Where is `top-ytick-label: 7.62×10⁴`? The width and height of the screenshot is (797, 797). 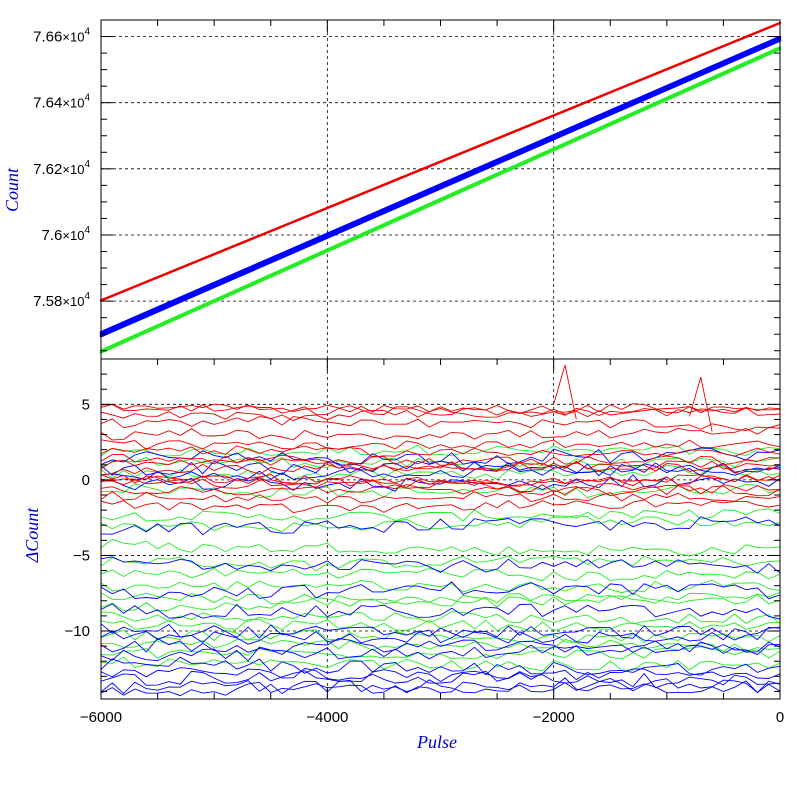 top-ytick-label: 7.62×10⁴ is located at coordinates (61, 168).